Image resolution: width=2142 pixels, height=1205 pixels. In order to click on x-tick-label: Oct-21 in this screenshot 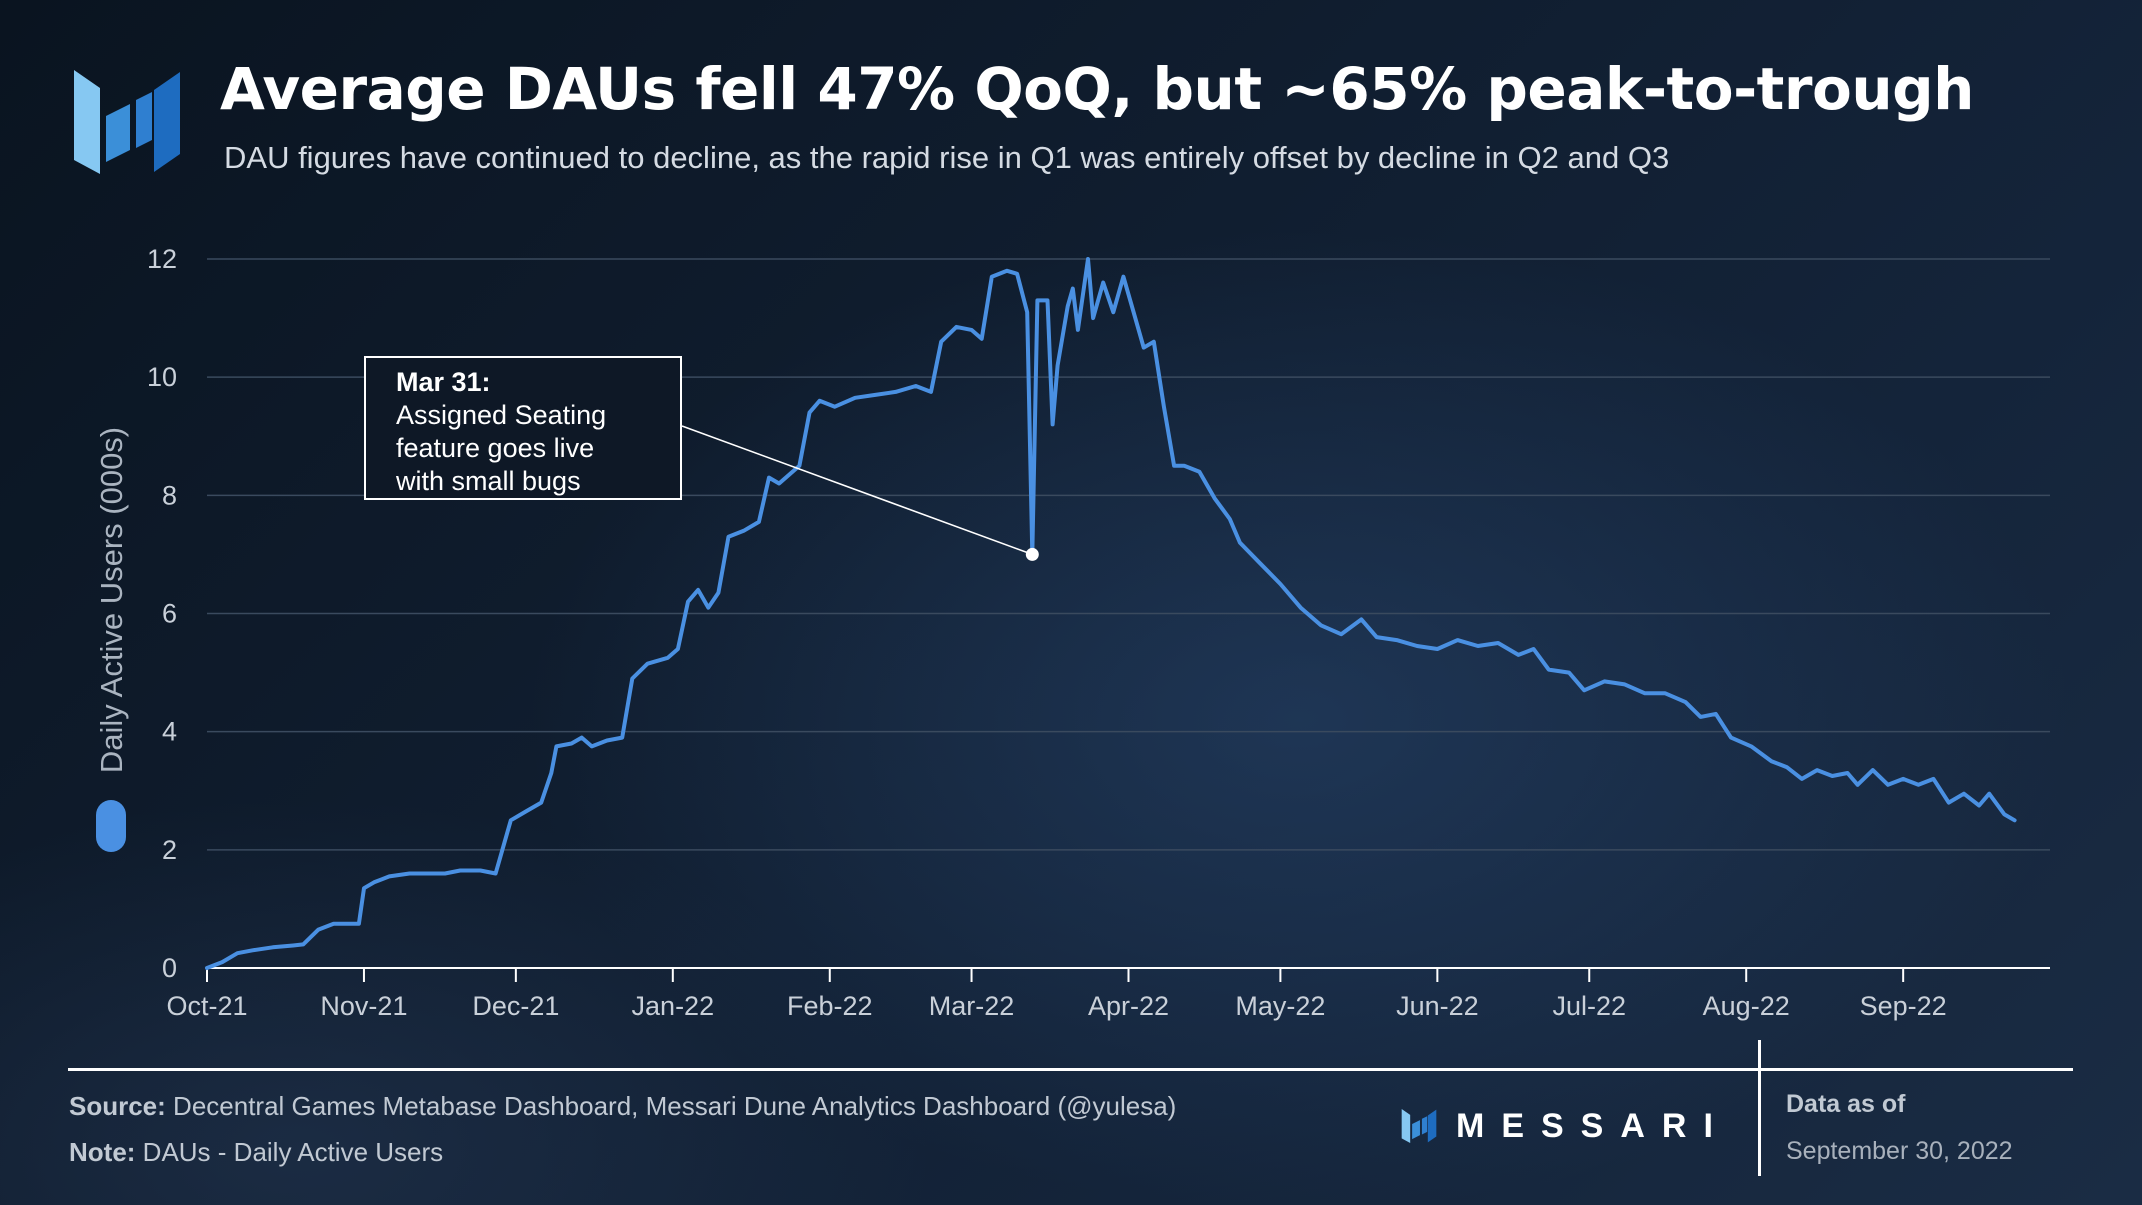, I will do `click(206, 1006)`.